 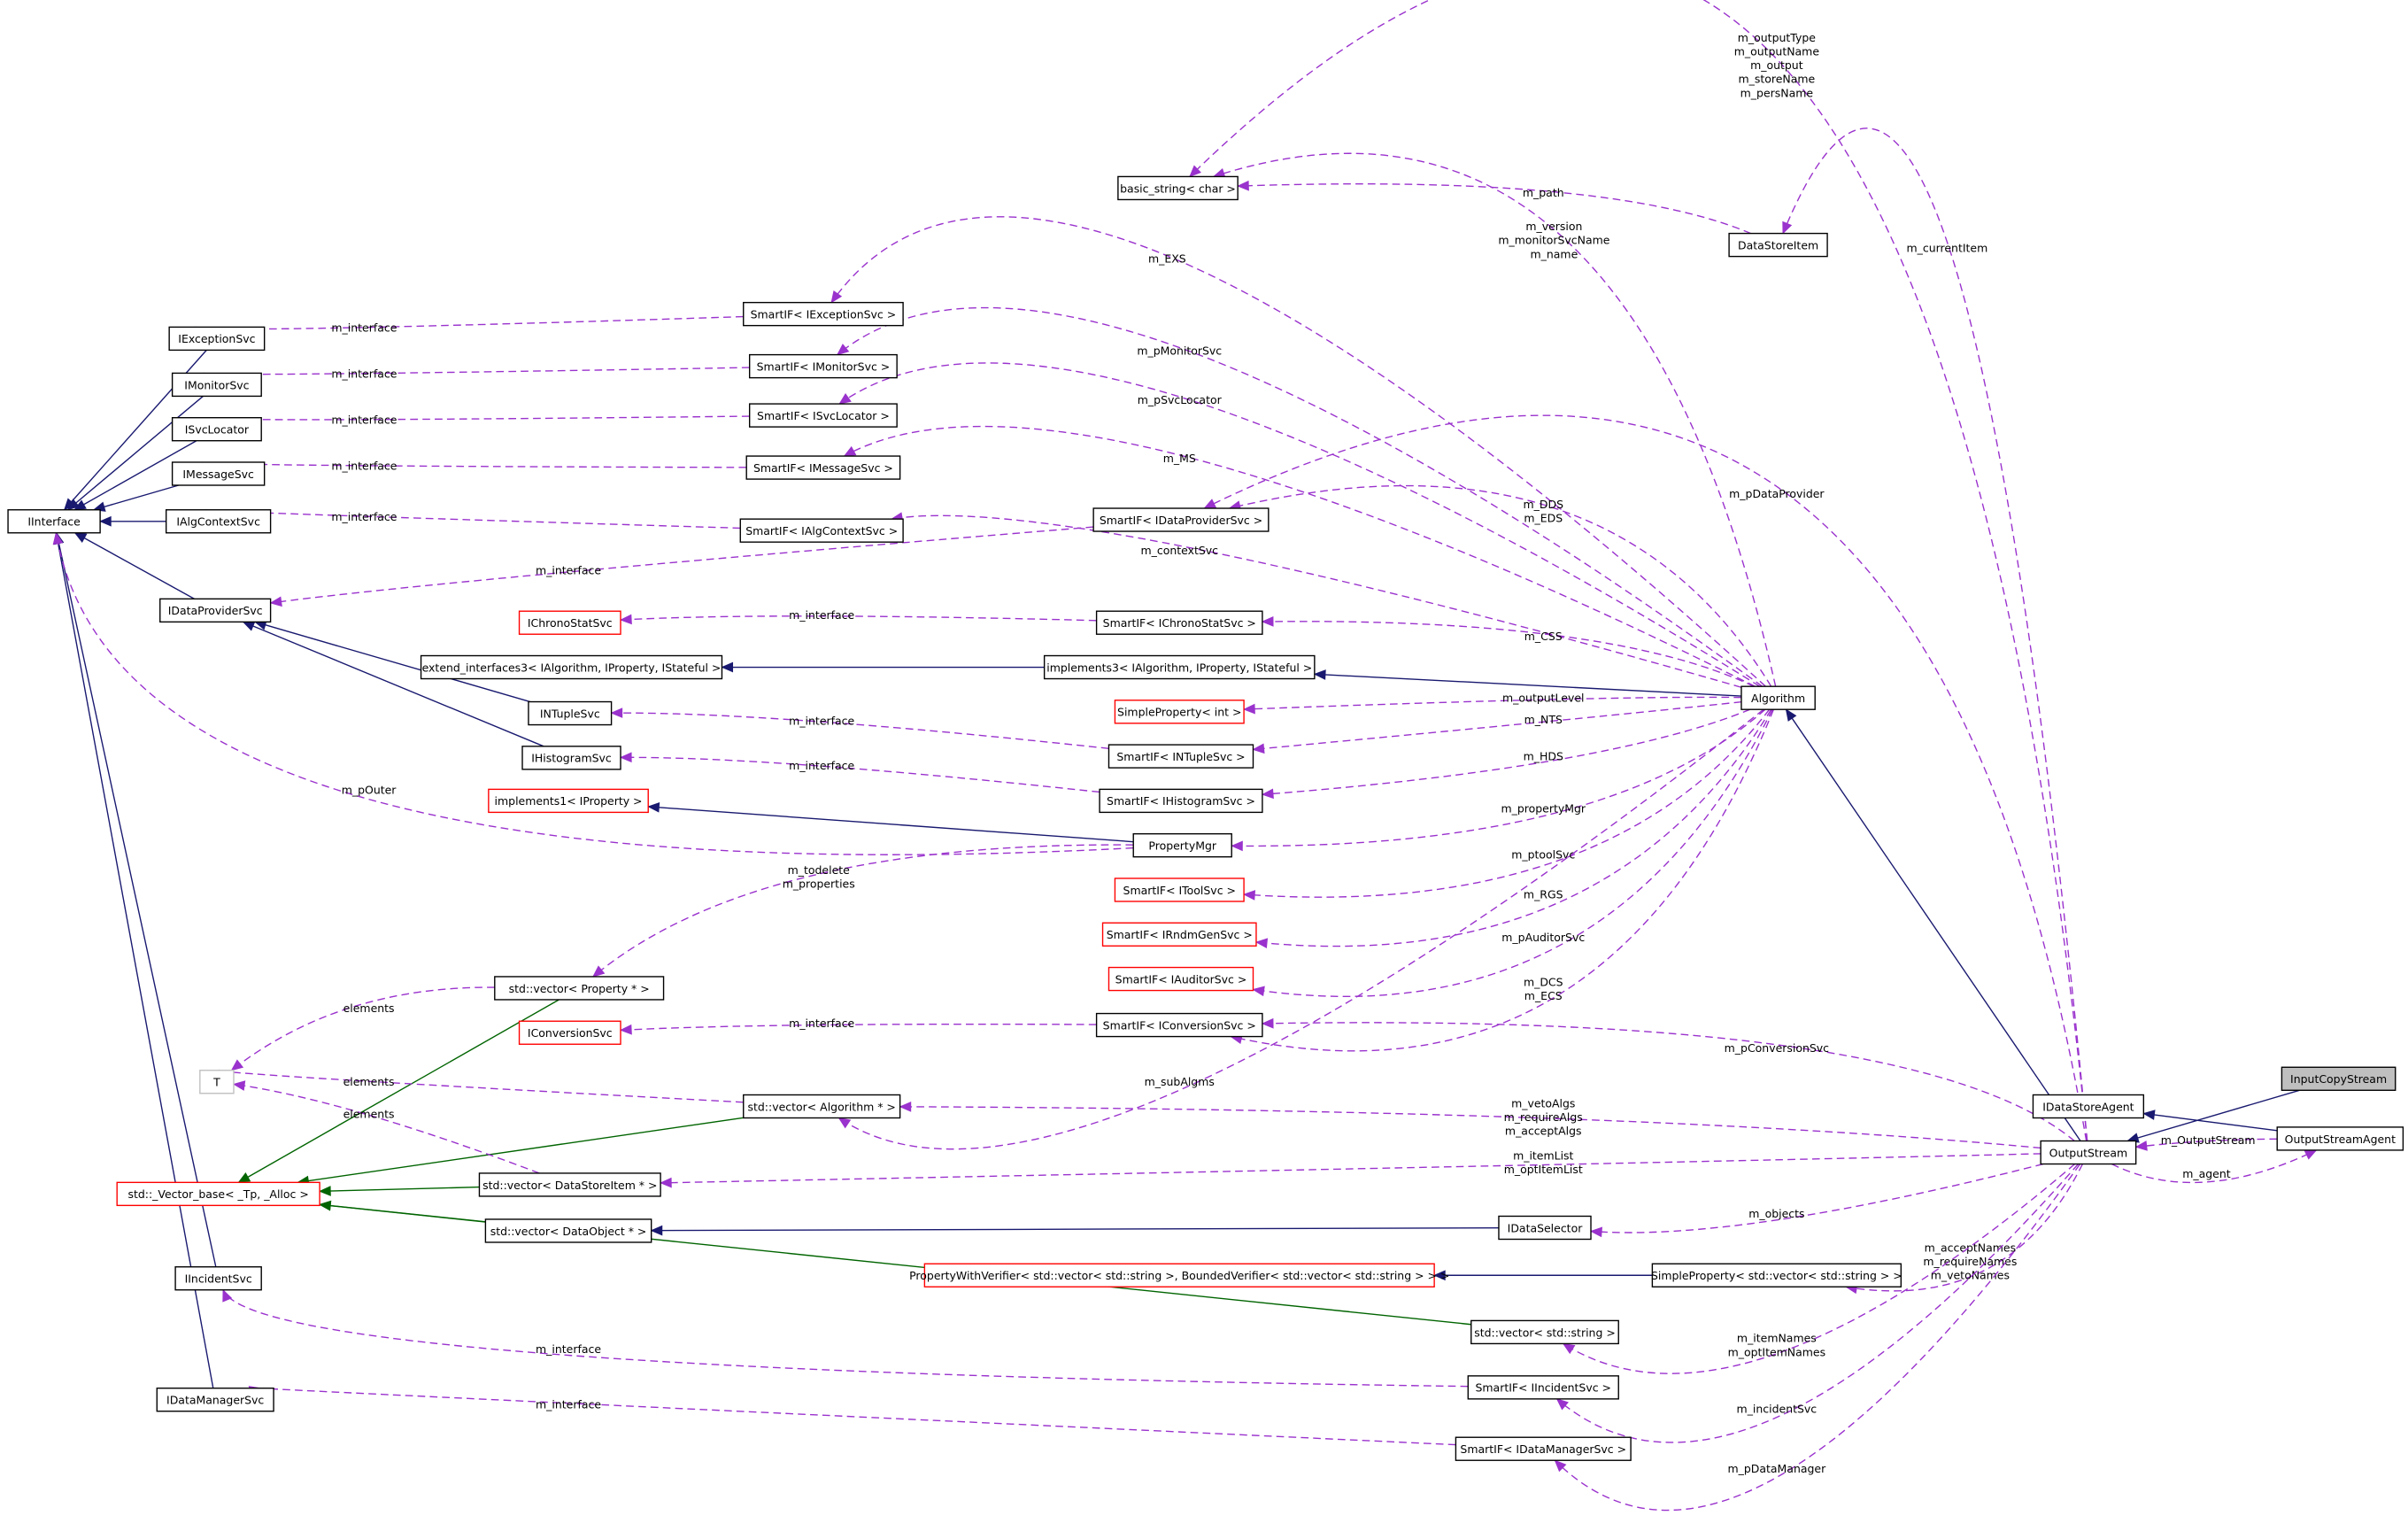 I want to click on class-node-sts: SmartIF< IToolSvc >, so click(x=1179, y=890).